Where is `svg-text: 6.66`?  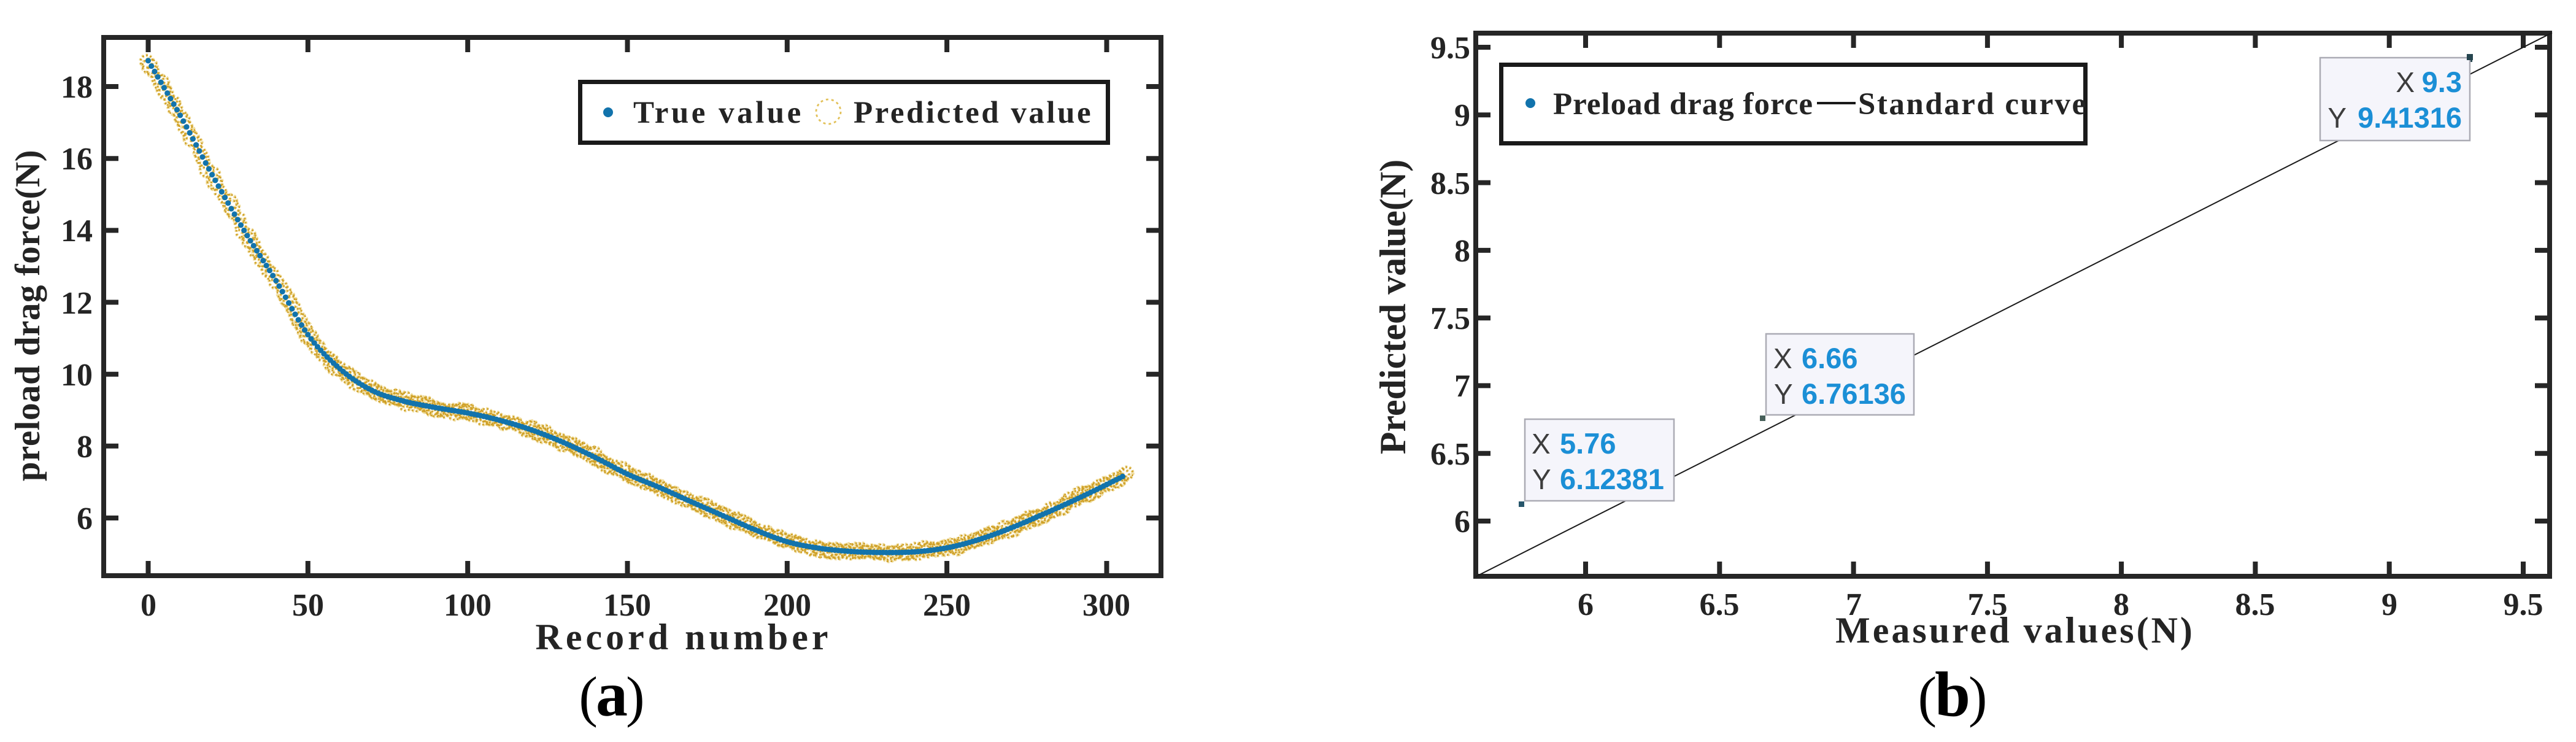 svg-text: 6.66 is located at coordinates (1829, 358).